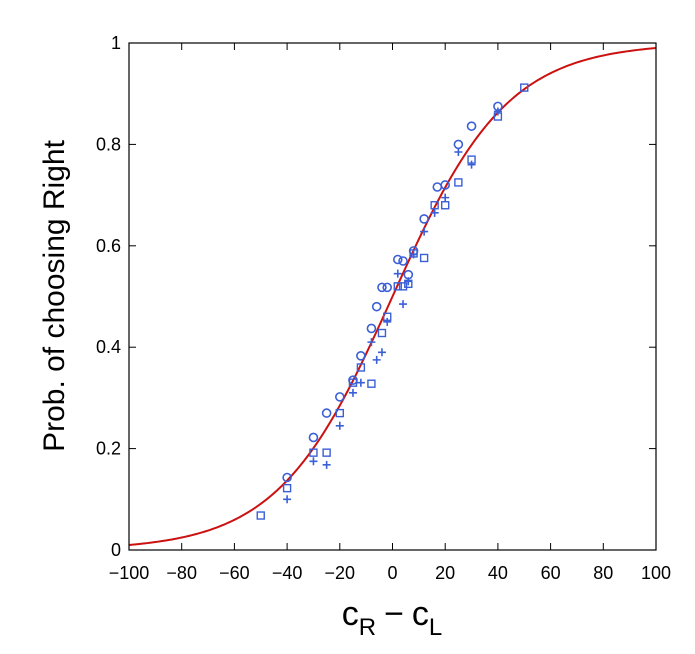 This screenshot has height=654, width=695. Describe the element at coordinates (656, 573) in the screenshot. I see `x-tick-label: 100` at that location.